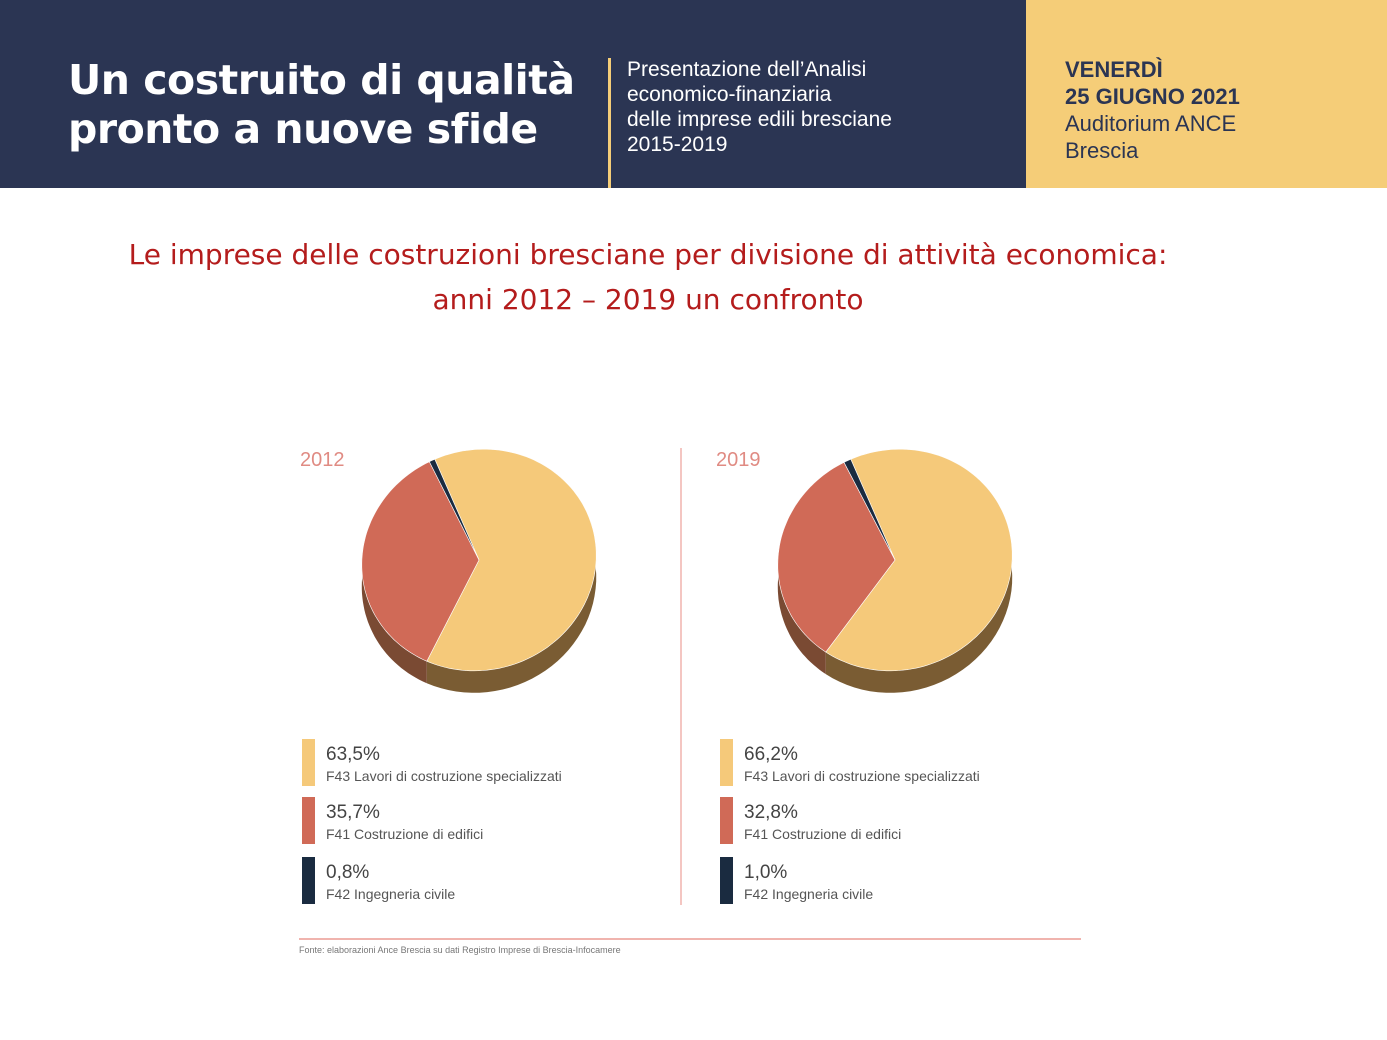 The height and width of the screenshot is (1040, 1387). What do you see at coordinates (303, 129) in the screenshot?
I see `banner-title-line-2: pronto a nuove sfide` at bounding box center [303, 129].